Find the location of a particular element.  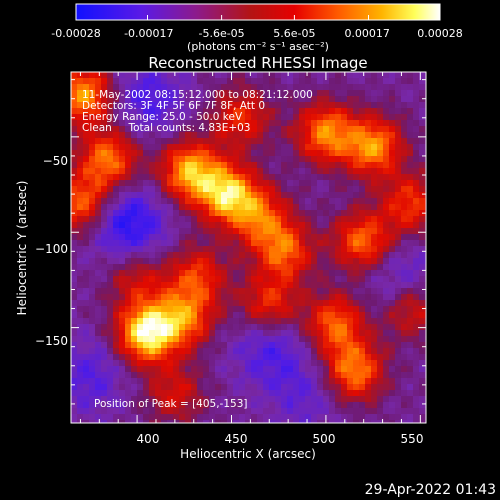

footer-timestamp: 29-Apr-2022 01:43 is located at coordinates (430, 490).